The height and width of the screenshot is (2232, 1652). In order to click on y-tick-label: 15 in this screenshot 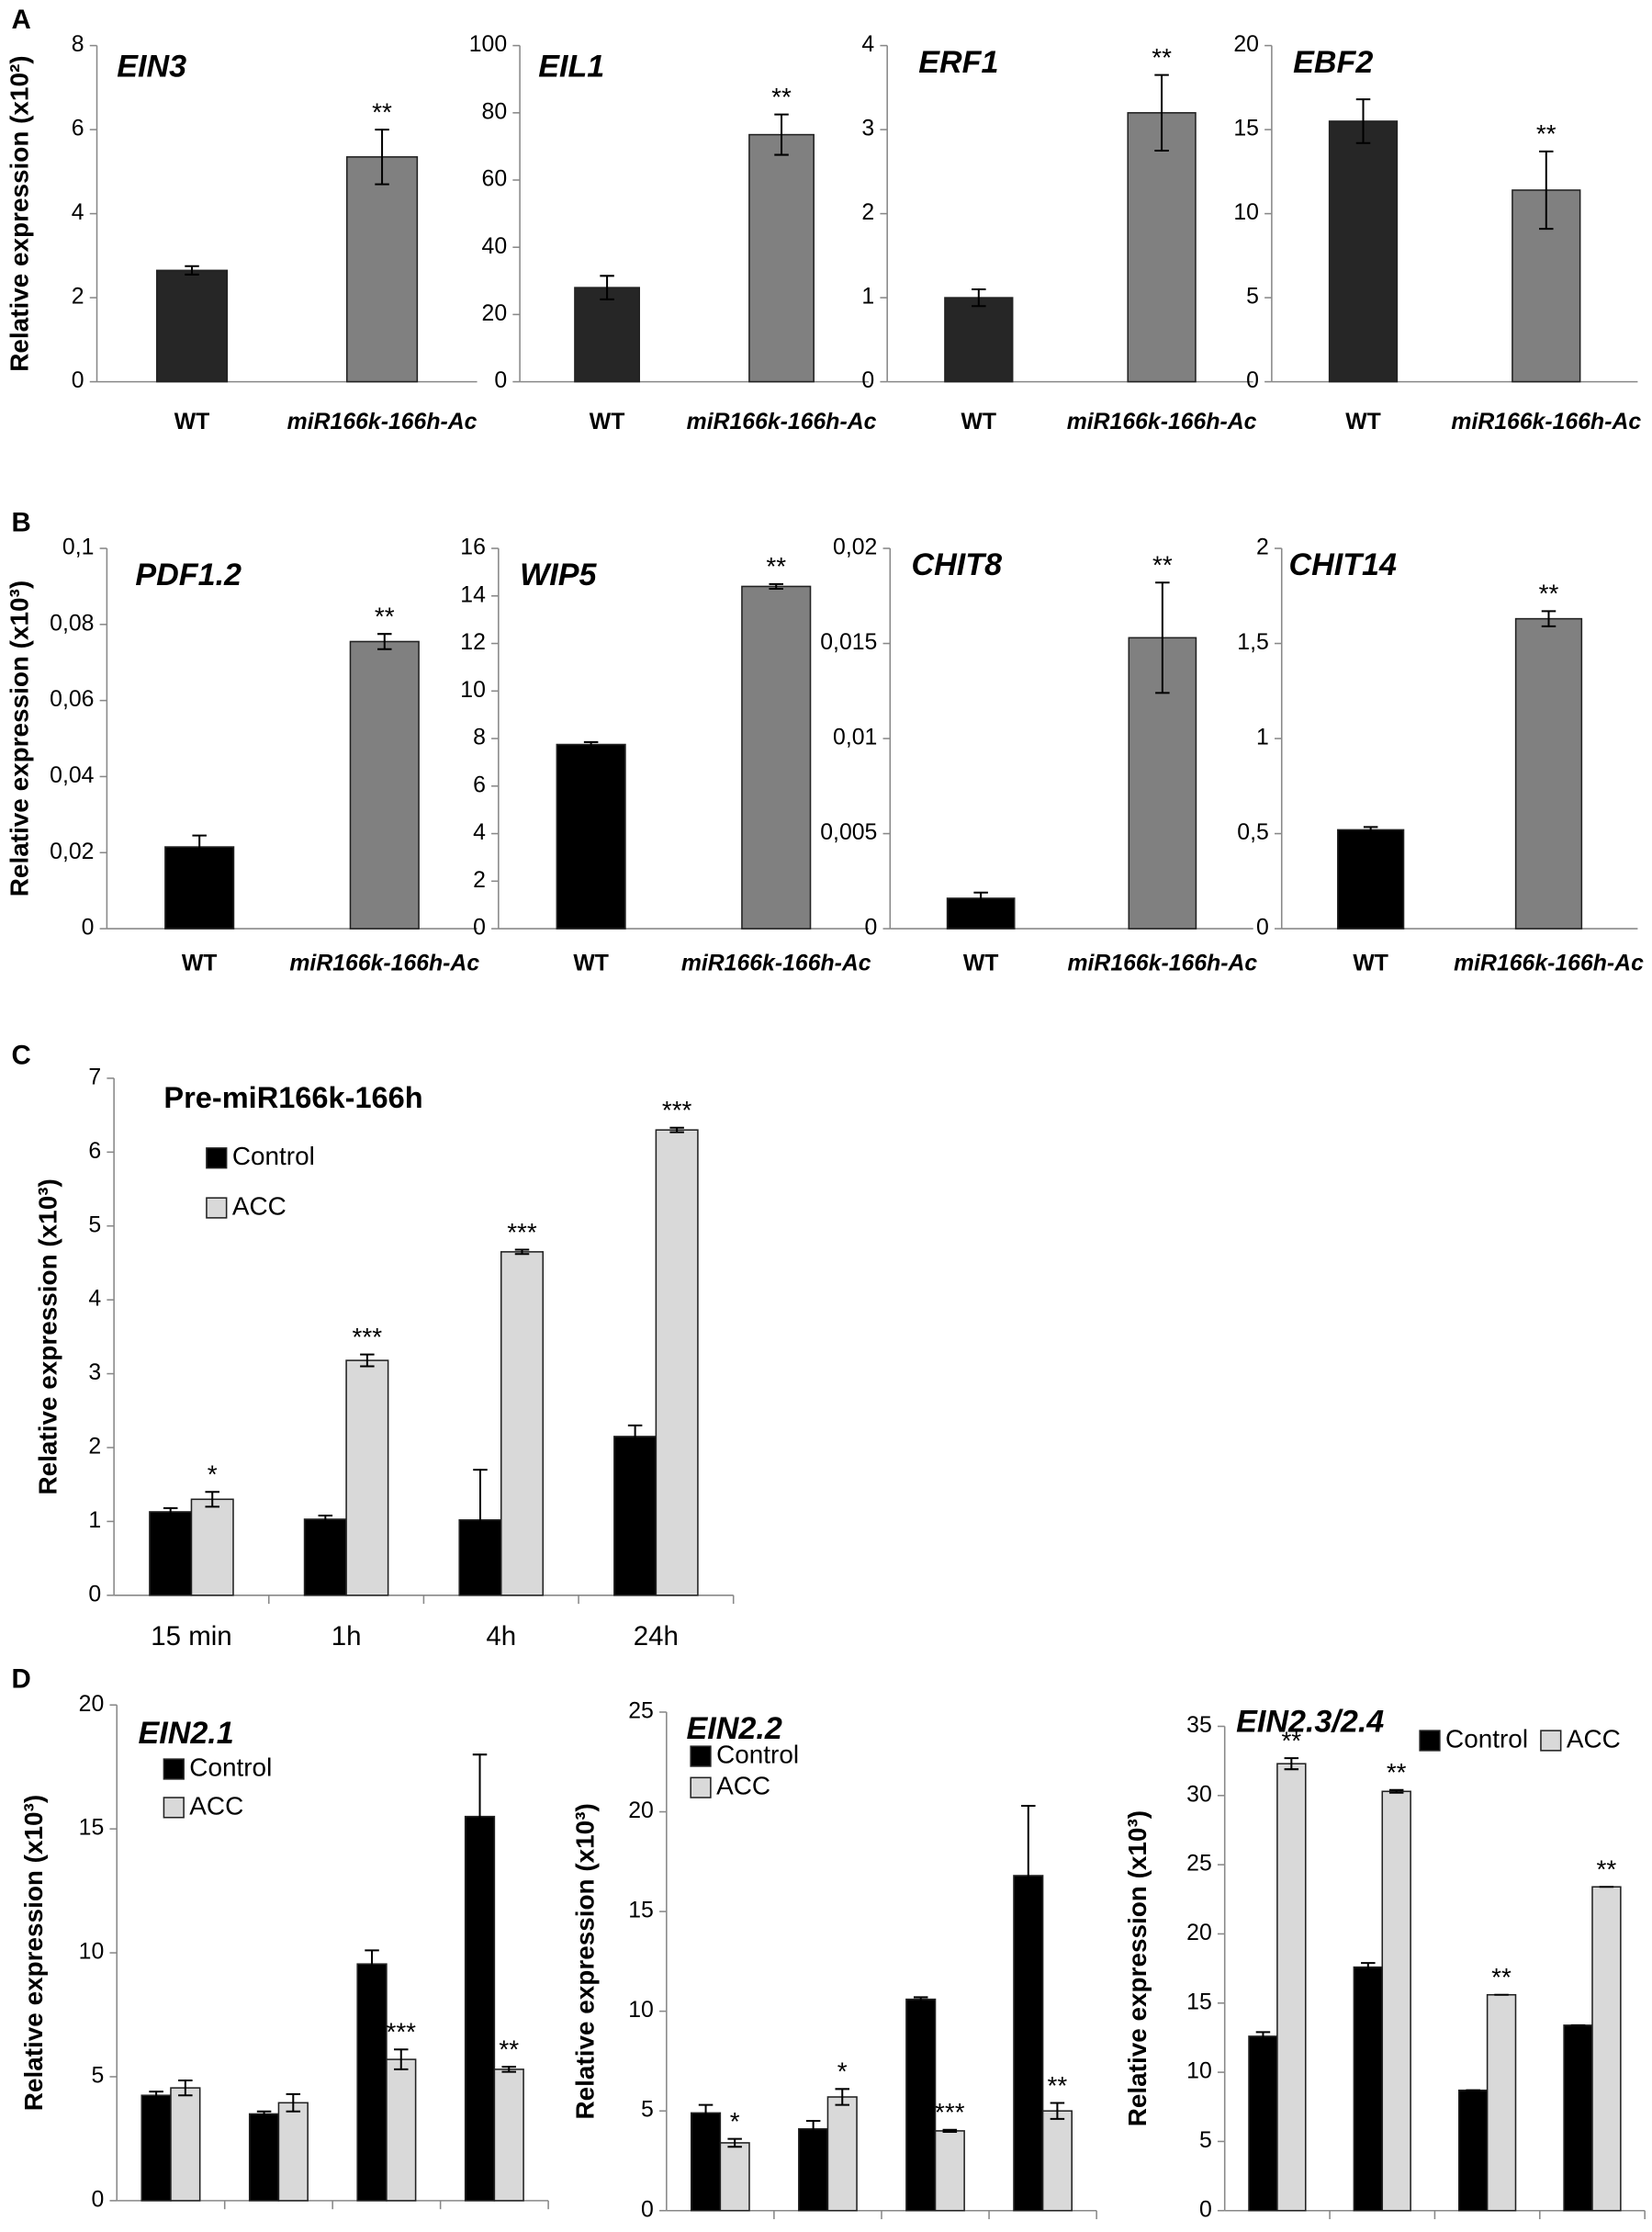, I will do `click(1199, 2002)`.